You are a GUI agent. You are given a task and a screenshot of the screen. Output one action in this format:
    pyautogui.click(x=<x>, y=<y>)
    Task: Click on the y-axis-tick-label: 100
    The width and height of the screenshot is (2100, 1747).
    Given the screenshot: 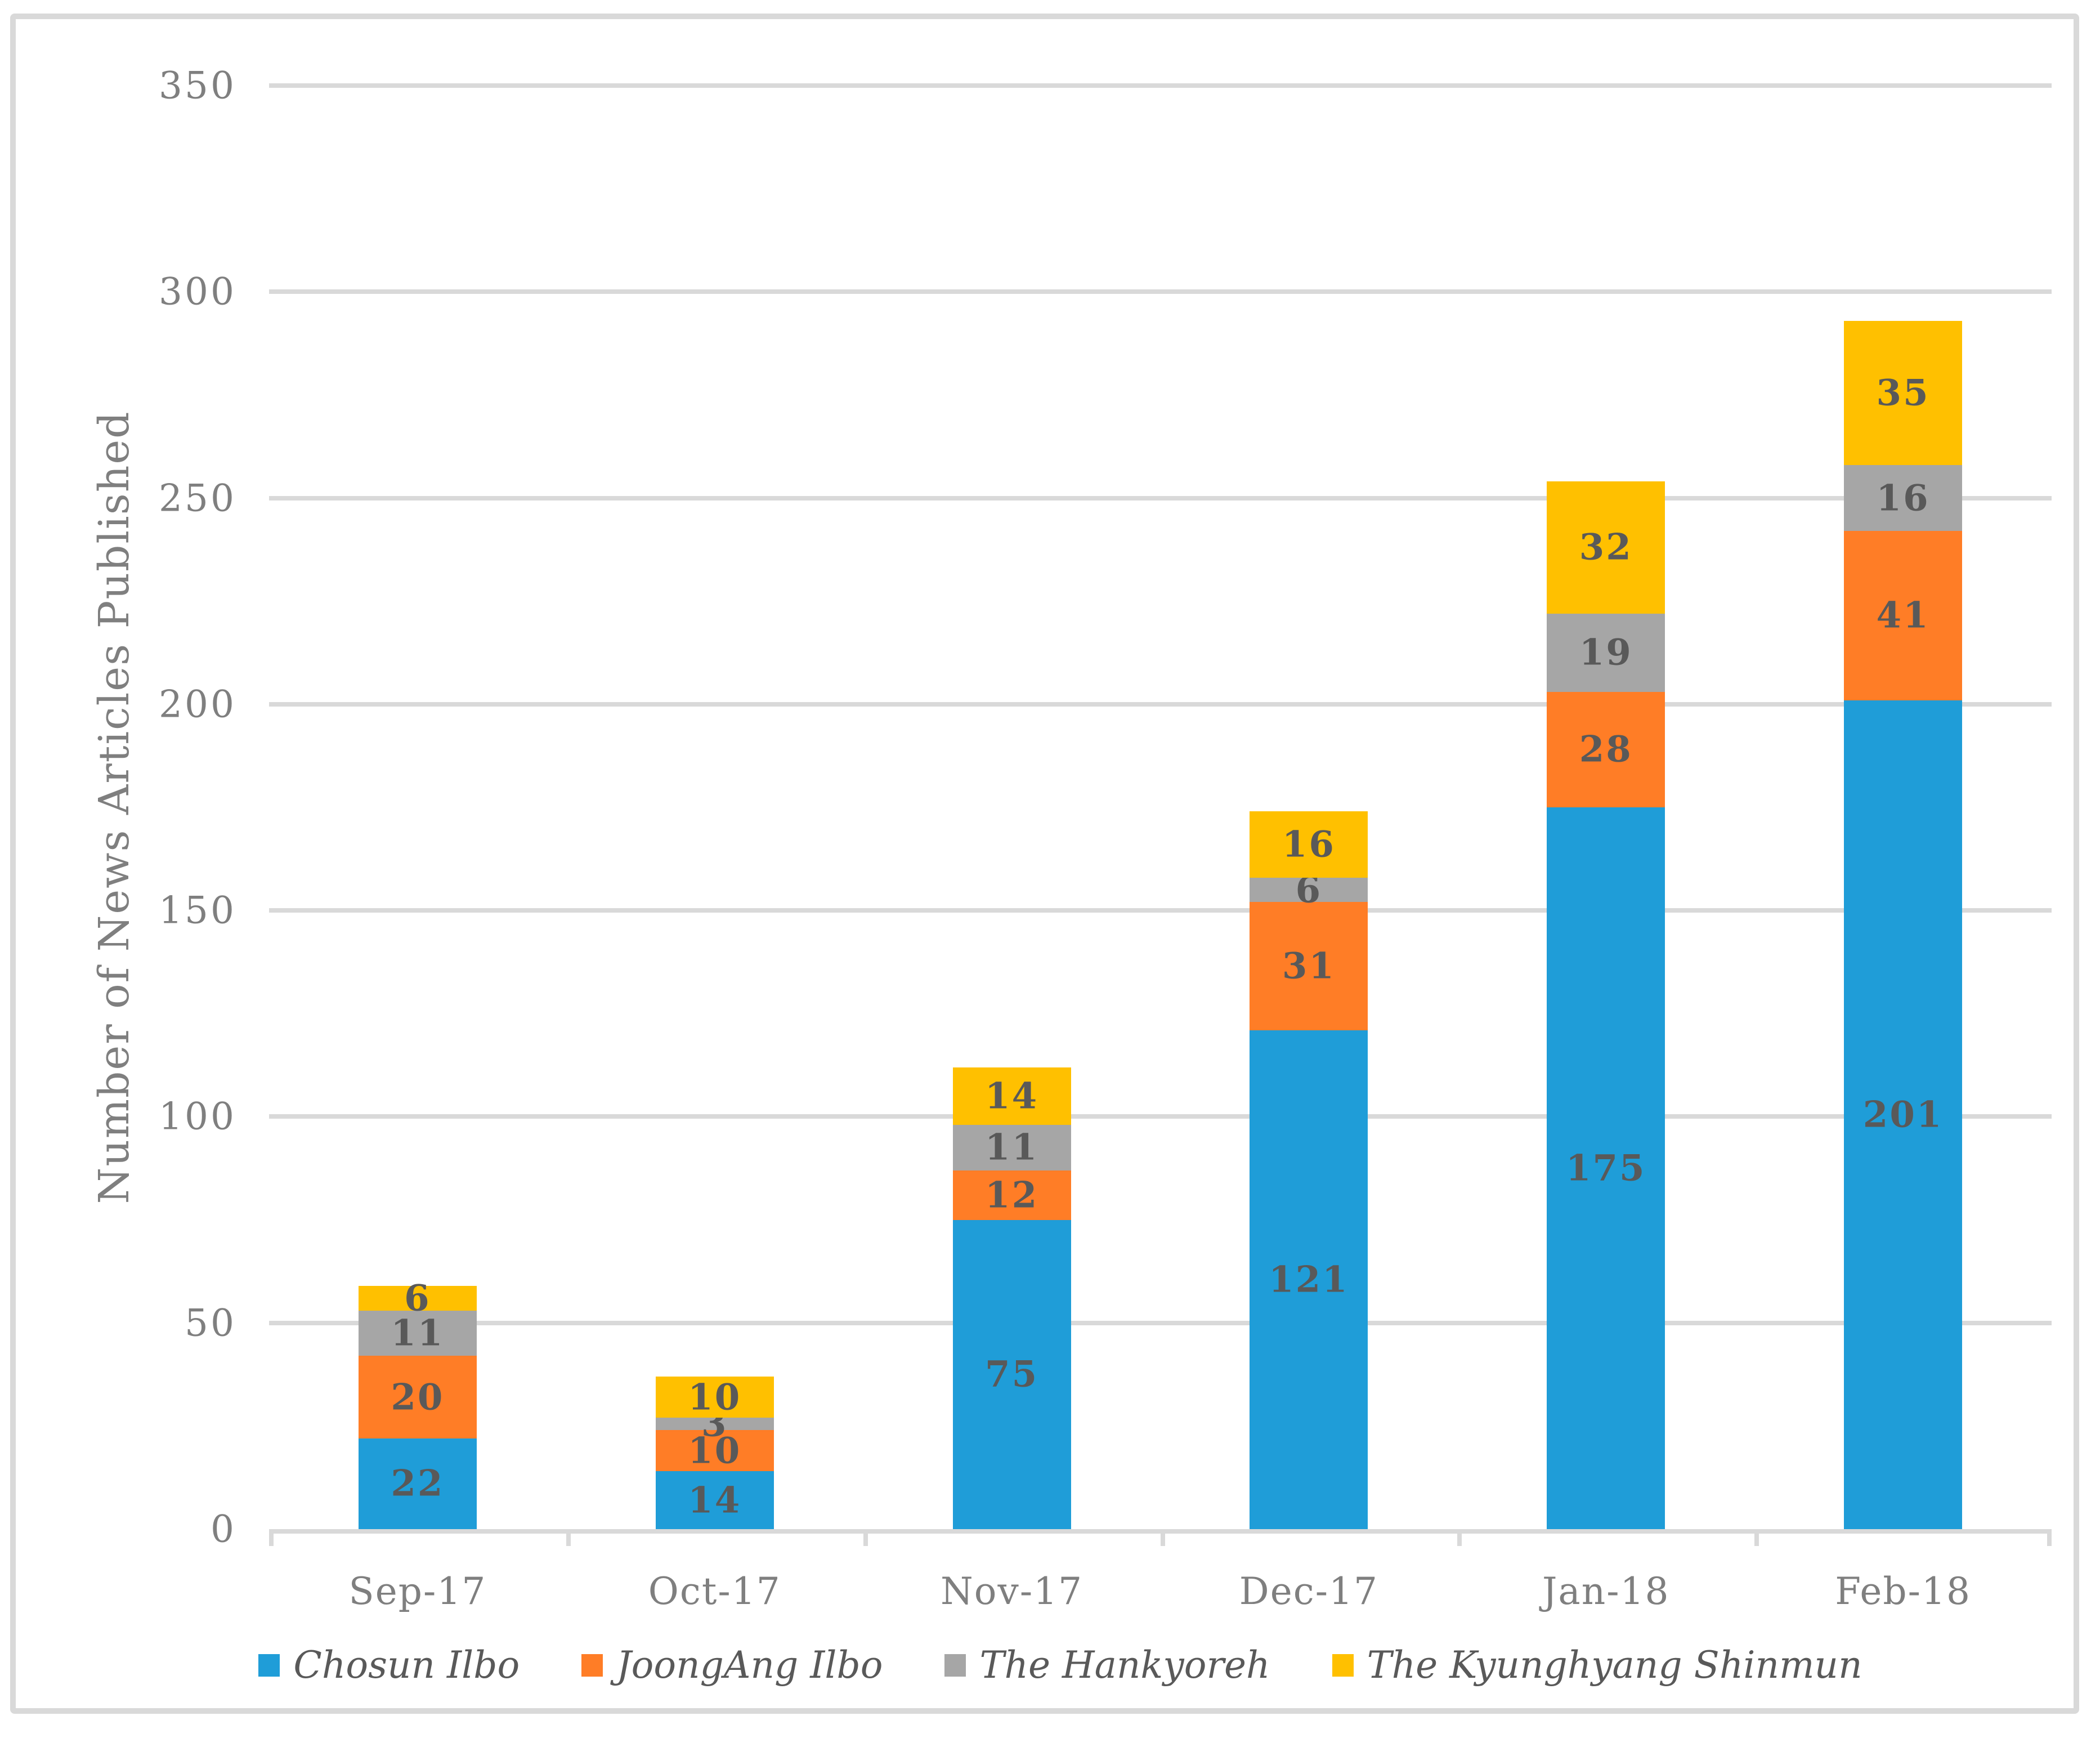 What is the action you would take?
    pyautogui.click(x=197, y=1116)
    